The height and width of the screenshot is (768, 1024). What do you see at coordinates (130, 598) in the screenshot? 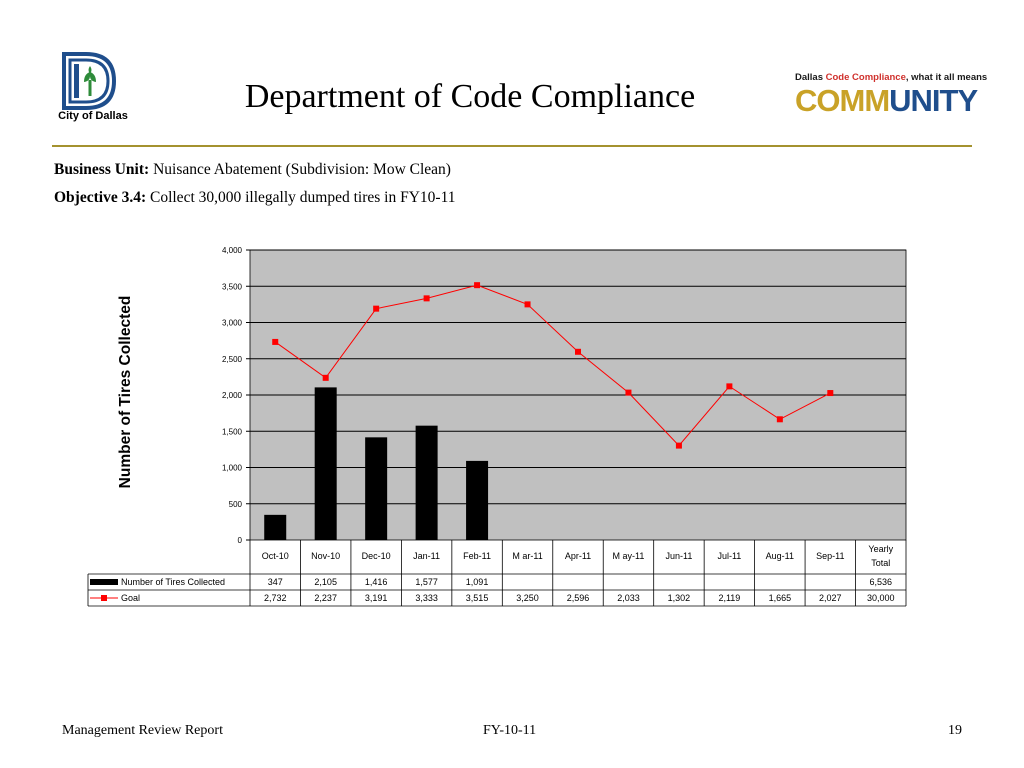
I see `legend-series-name: Goal` at bounding box center [130, 598].